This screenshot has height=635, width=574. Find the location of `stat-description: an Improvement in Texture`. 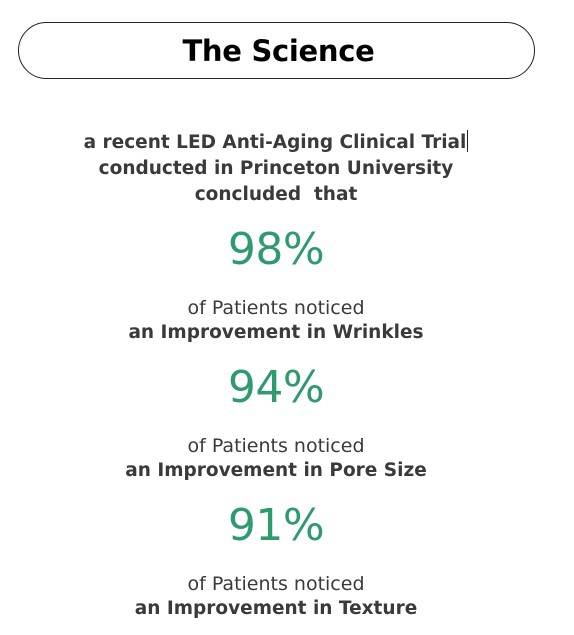

stat-description: an Improvement in Texture is located at coordinates (276, 608).